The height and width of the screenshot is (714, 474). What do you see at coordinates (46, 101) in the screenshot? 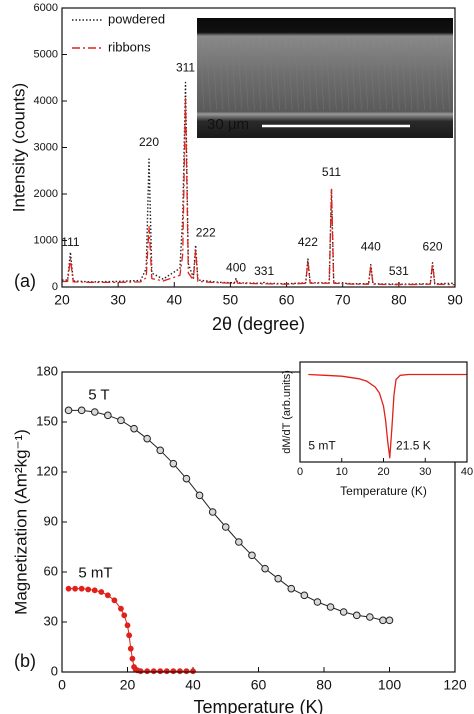
I see `y-tick-label: 4000` at bounding box center [46, 101].